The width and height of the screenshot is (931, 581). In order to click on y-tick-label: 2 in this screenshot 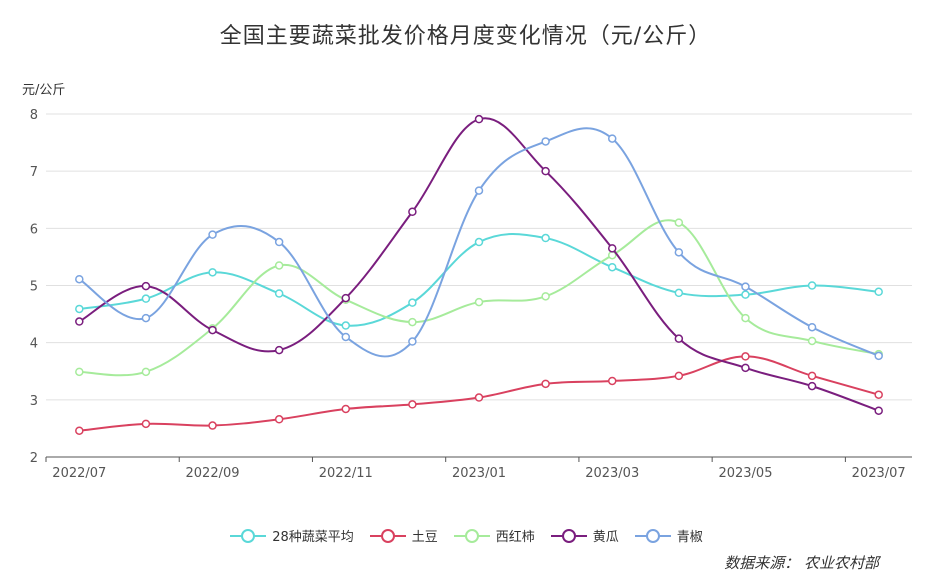, I will do `click(34, 458)`.